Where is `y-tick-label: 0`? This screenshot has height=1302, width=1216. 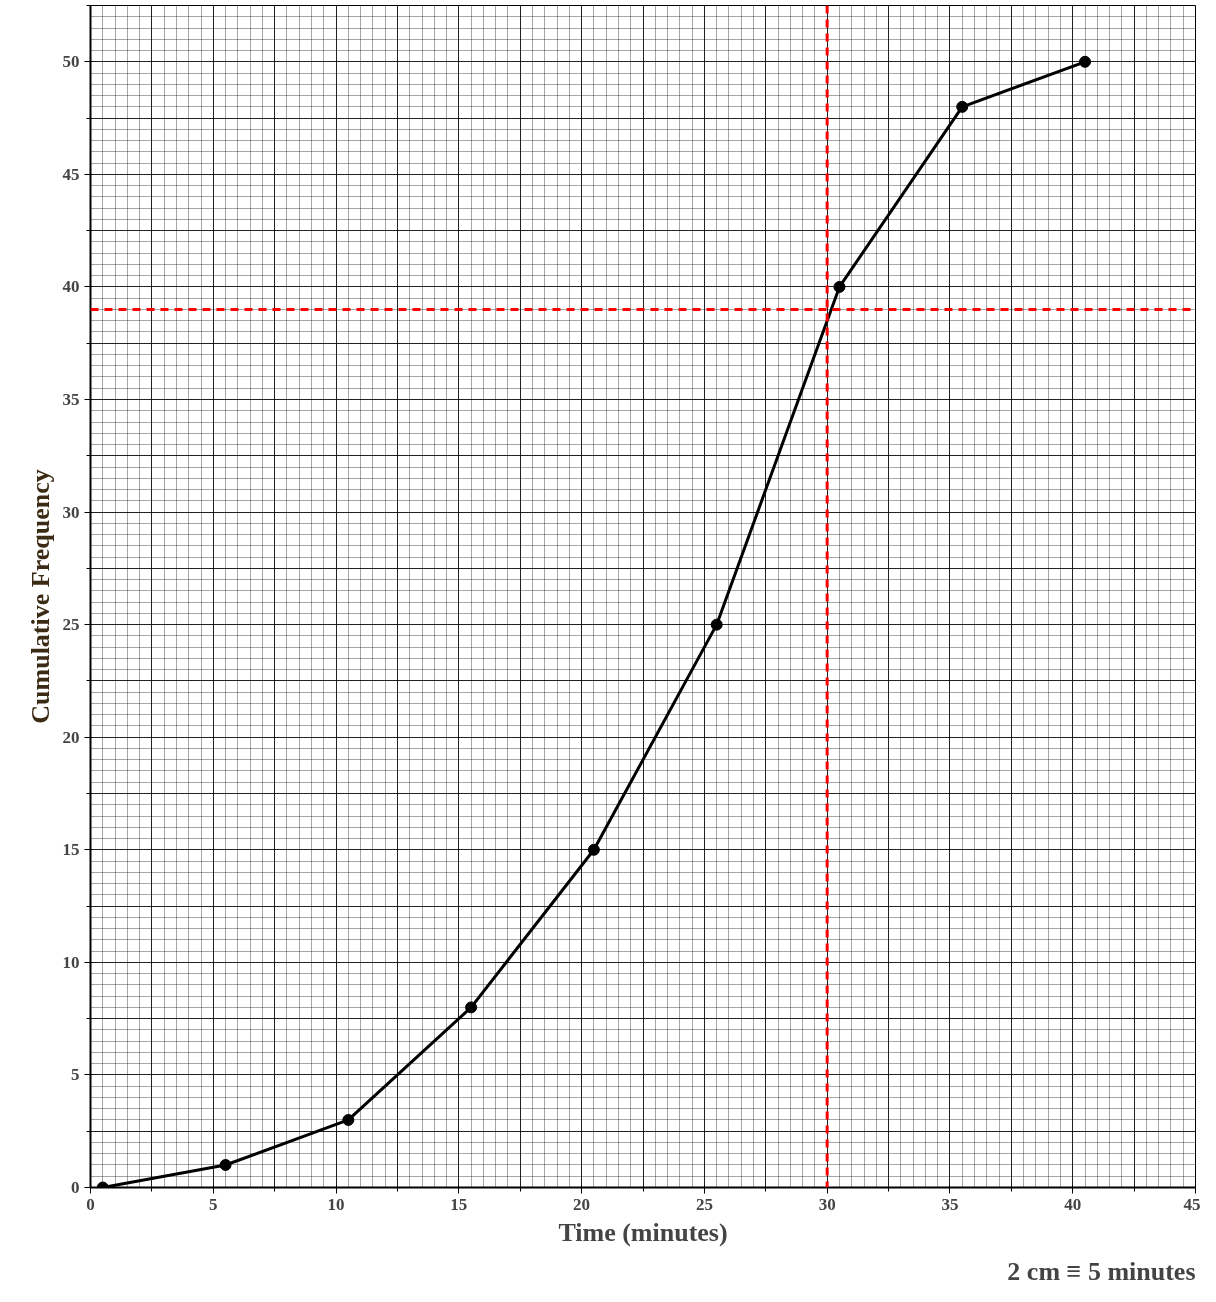 y-tick-label: 0 is located at coordinates (75, 1187).